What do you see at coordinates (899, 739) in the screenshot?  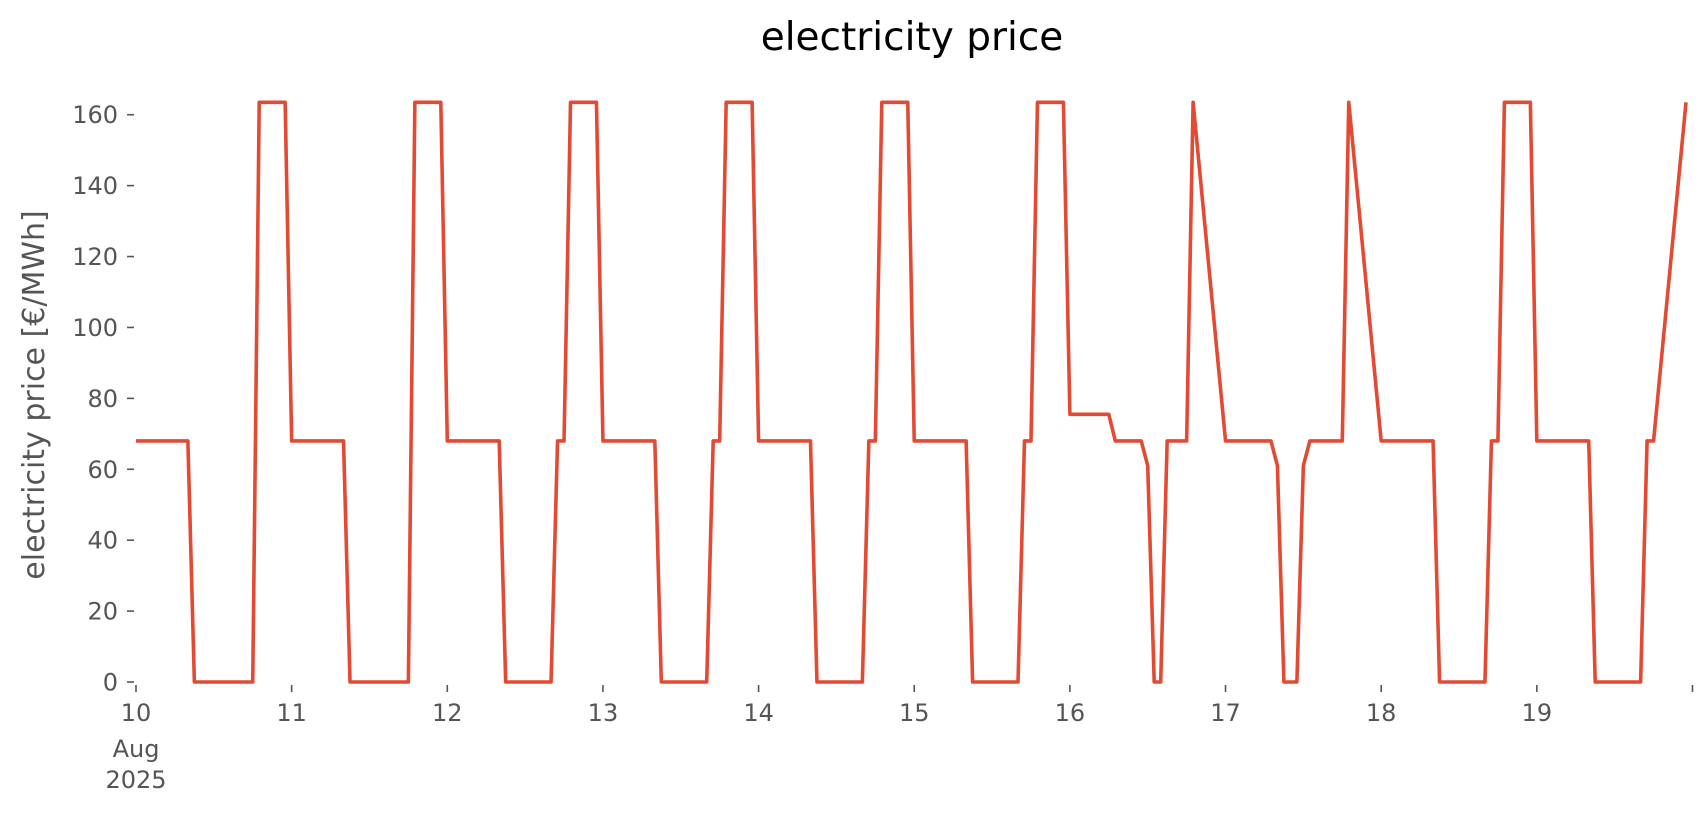 I see `x-axis: 10 11 12 13 14 15 16 17 18 19 Aug 2025` at bounding box center [899, 739].